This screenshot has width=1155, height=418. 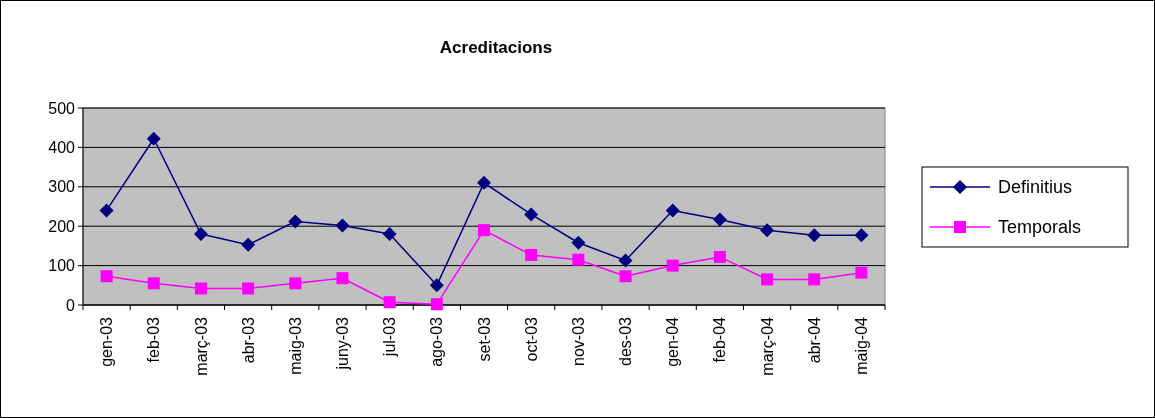 I want to click on x-tick-label: oct-03, so click(x=531, y=339).